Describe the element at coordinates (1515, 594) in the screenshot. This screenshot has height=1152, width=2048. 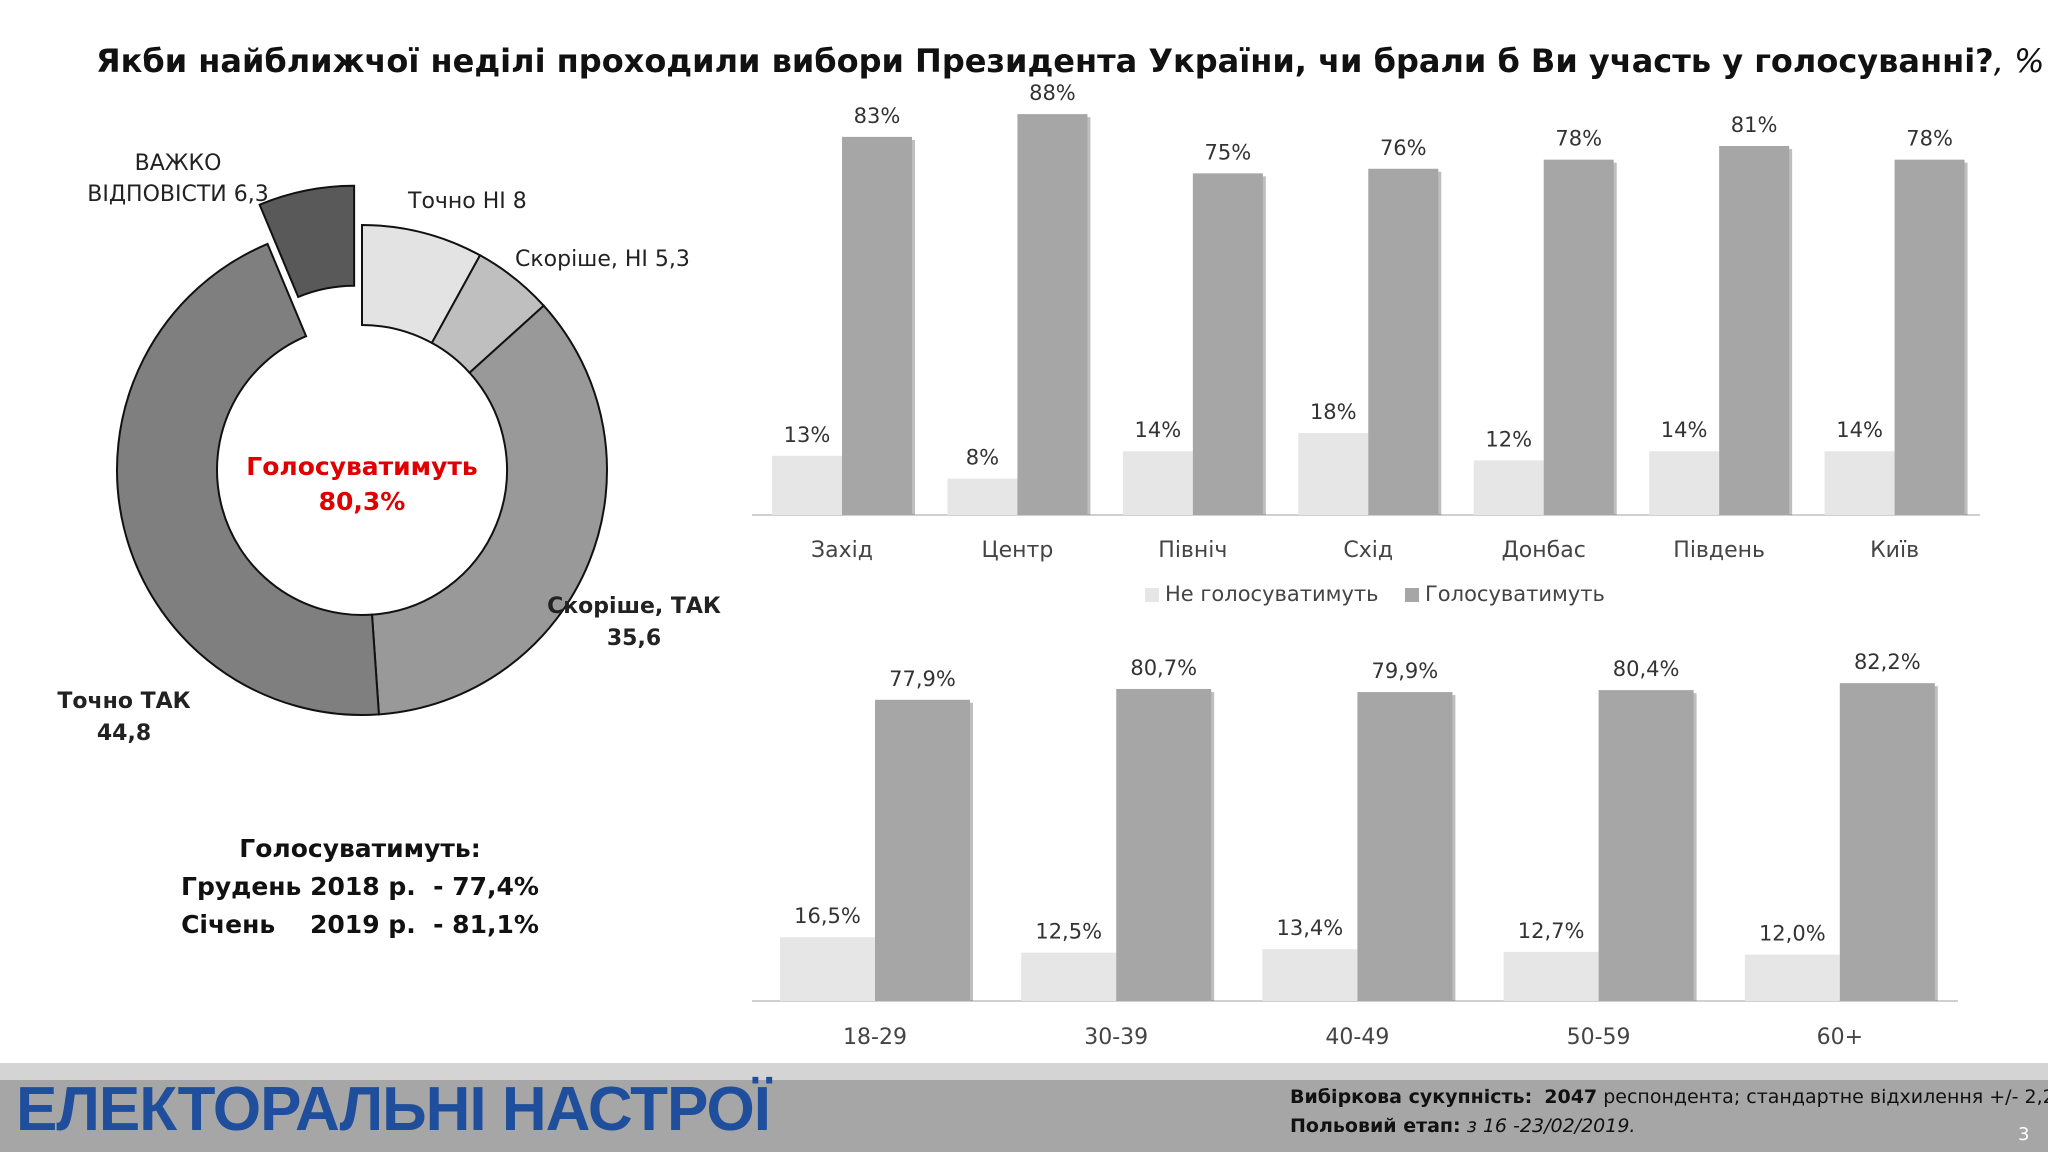
I see `legend-label: Голосуватимуть` at that location.